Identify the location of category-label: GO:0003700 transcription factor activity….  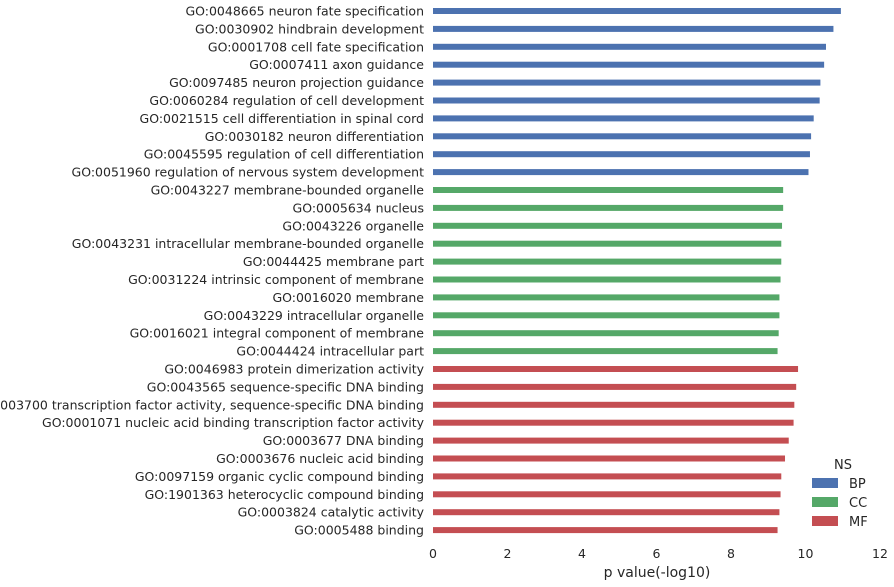
(212, 404).